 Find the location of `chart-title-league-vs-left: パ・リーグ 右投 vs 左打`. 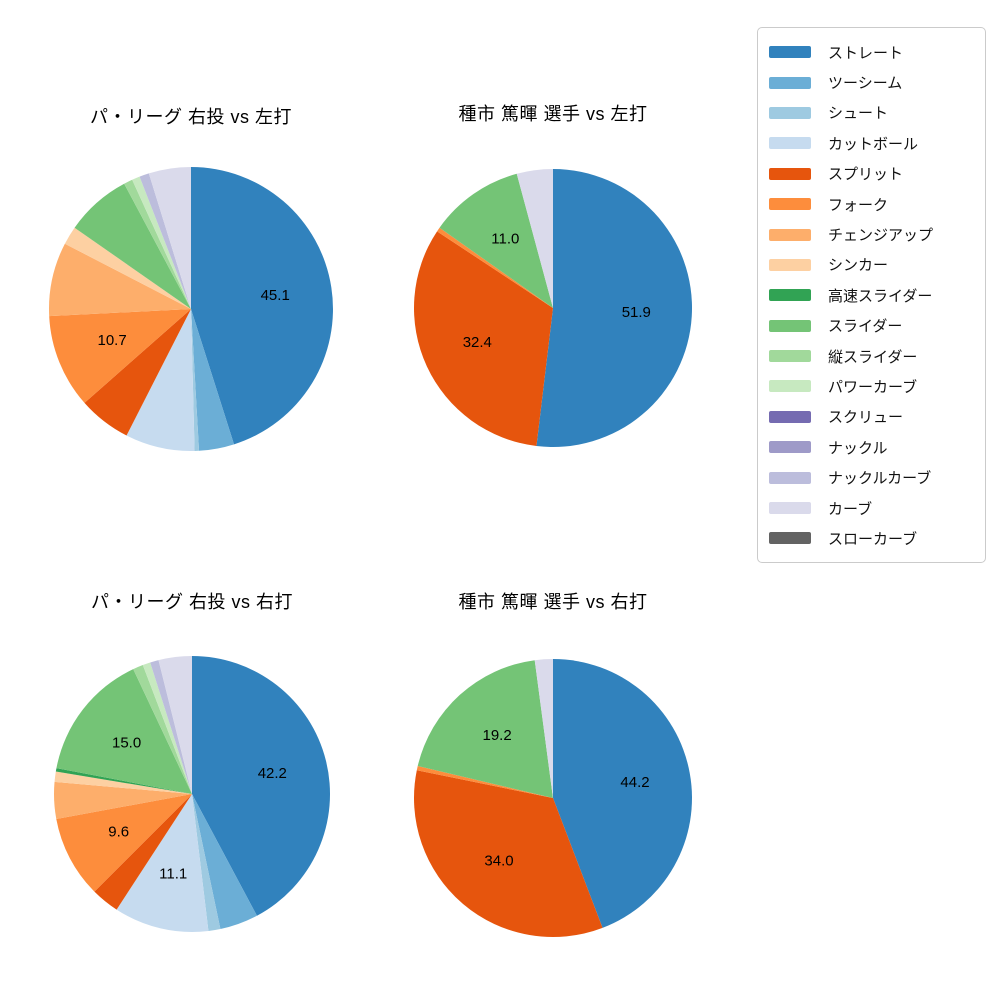

chart-title-league-vs-left: パ・リーグ 右投 vs 左打 is located at coordinates (190, 117).